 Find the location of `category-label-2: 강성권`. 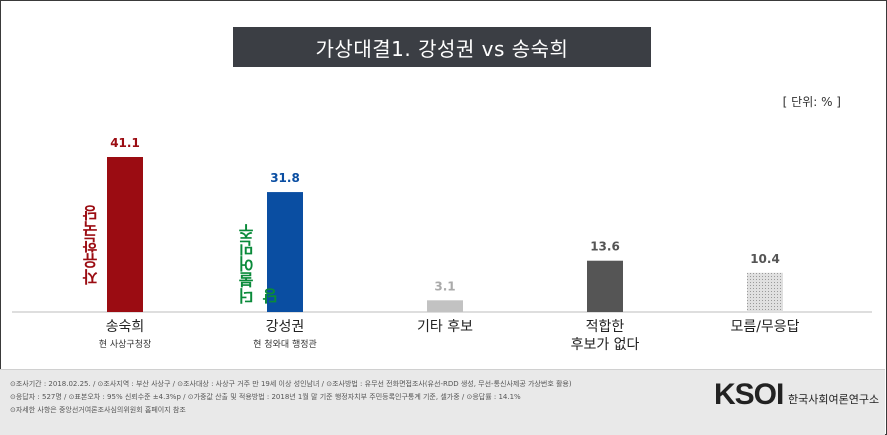

category-label-2: 강성권 is located at coordinates (285, 327).